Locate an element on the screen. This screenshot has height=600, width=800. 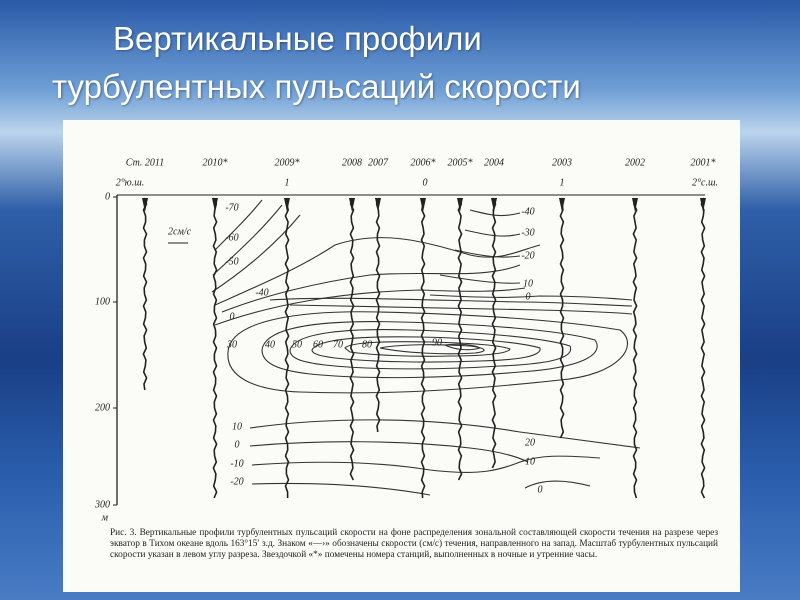
depth-label: 100 is located at coordinates (102, 301).